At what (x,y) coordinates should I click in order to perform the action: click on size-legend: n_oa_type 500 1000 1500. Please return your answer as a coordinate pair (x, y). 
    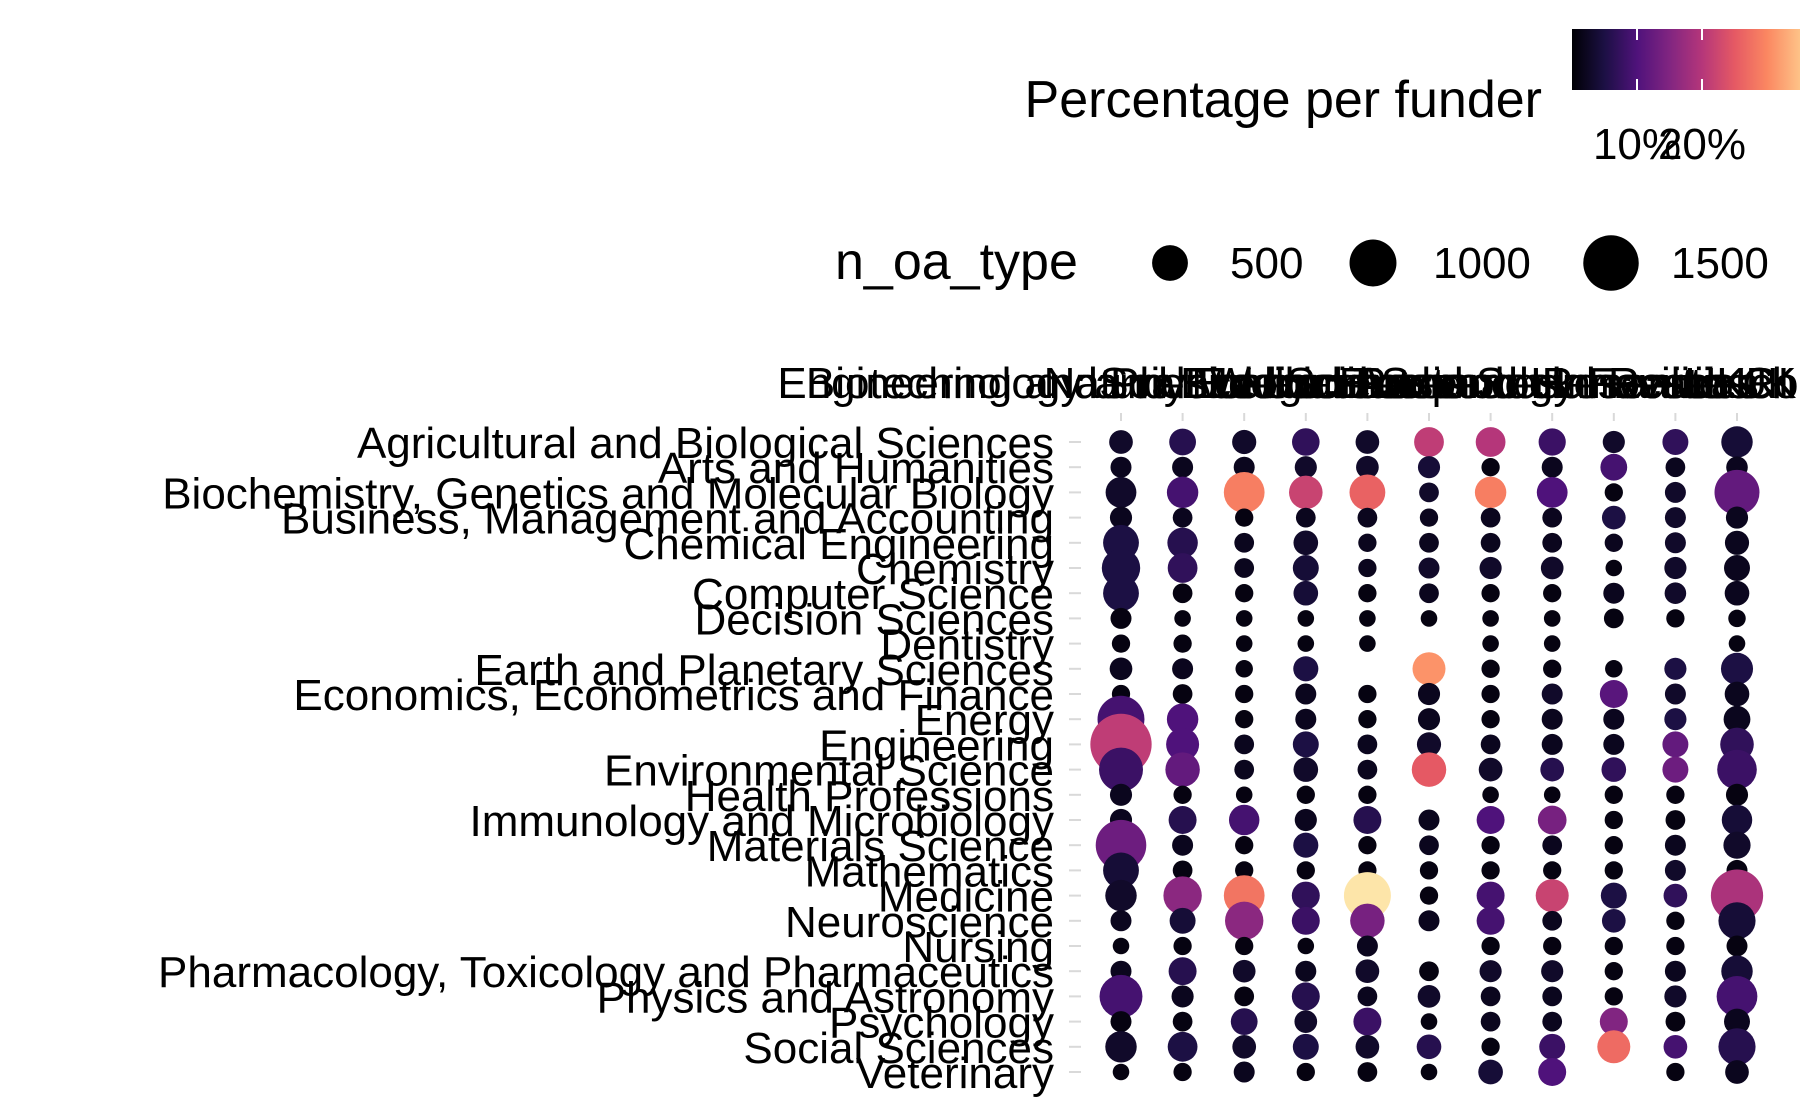
    Looking at the image, I should click on (1302, 262).